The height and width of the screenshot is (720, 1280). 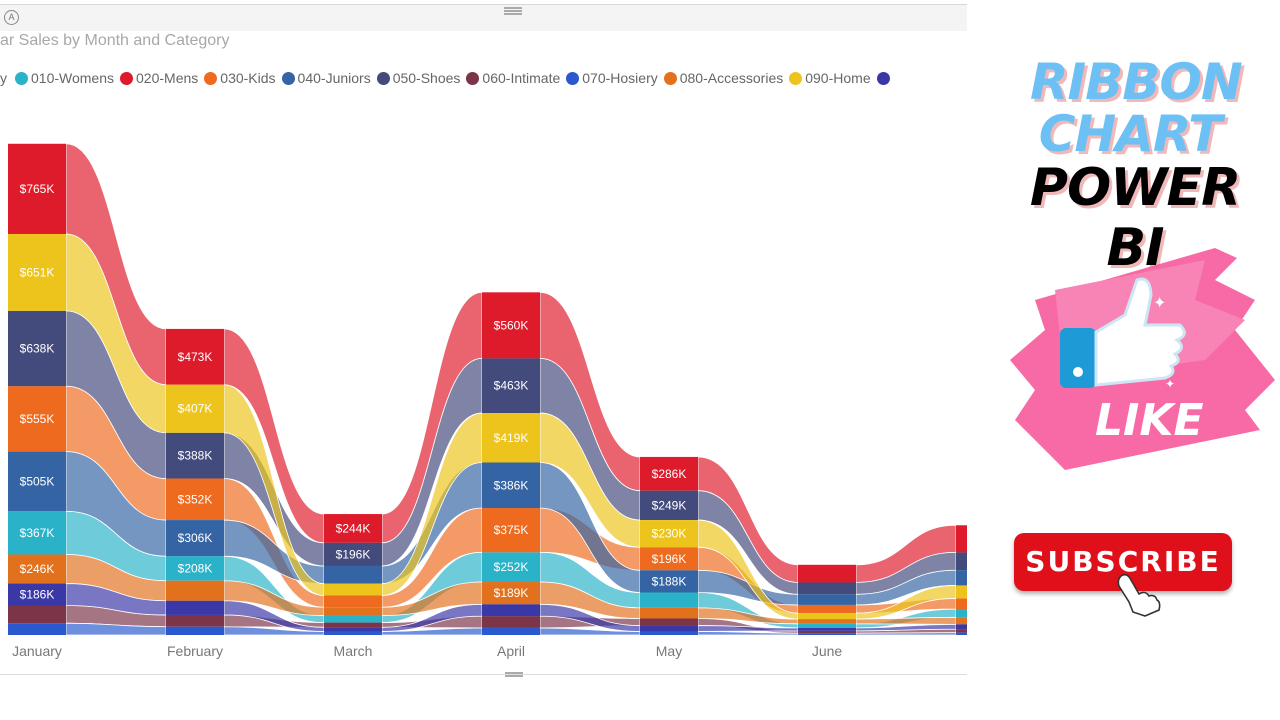 I want to click on legend-item: 070-Hosiery, so click(x=612, y=78).